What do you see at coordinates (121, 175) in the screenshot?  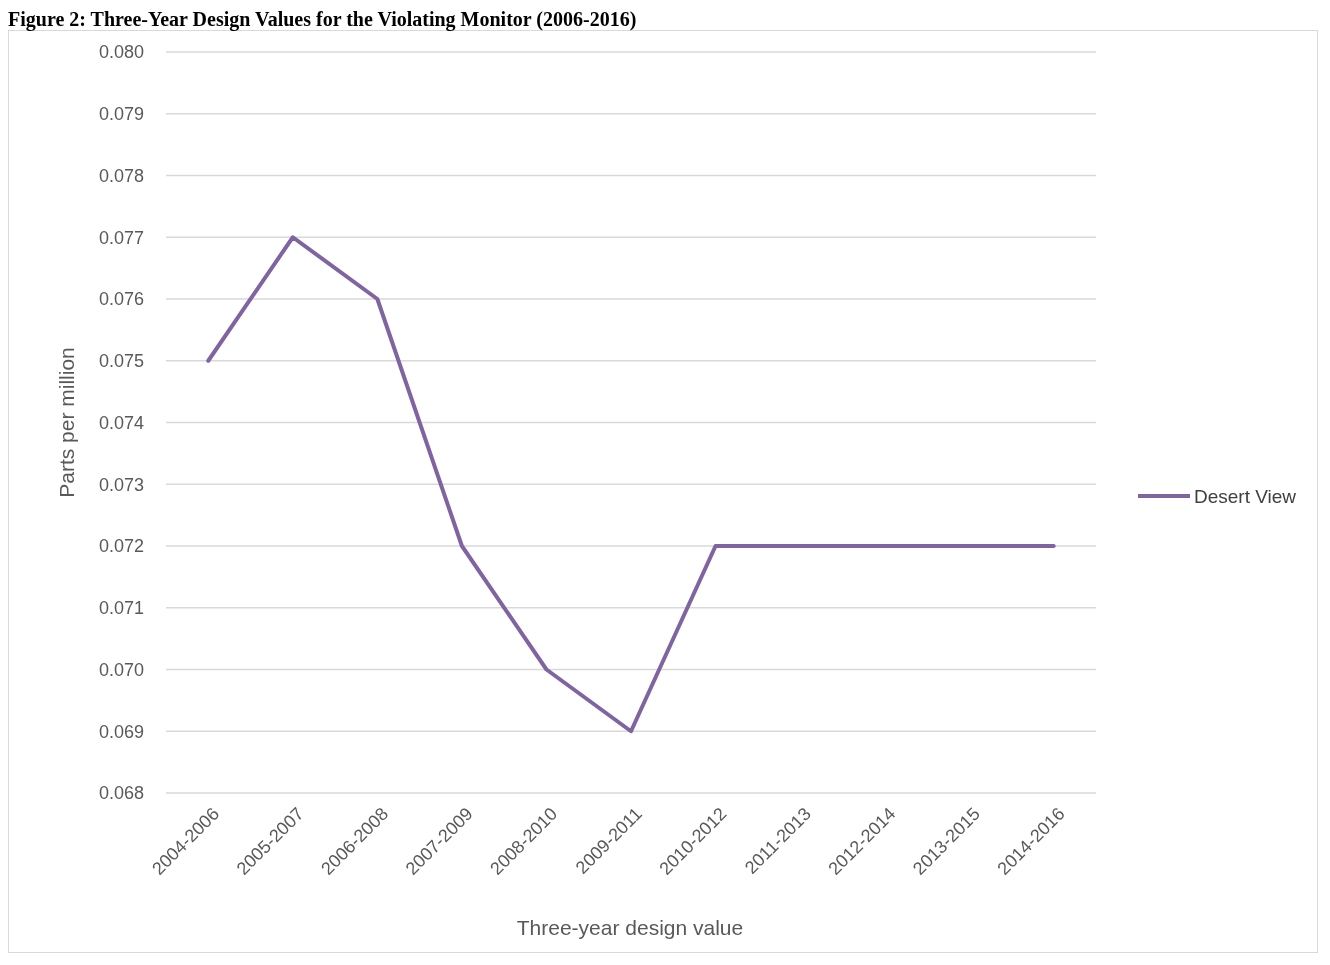 I see `y-tick-label: 0.078` at bounding box center [121, 175].